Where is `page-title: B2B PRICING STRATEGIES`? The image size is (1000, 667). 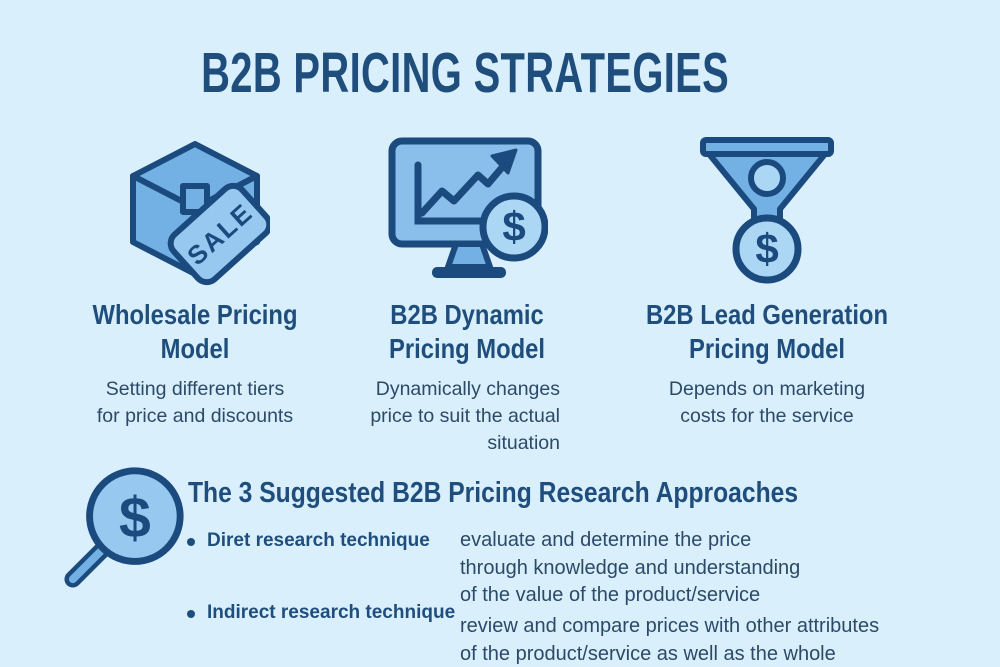
page-title: B2B PRICING STRATEGIES is located at coordinates (465, 73).